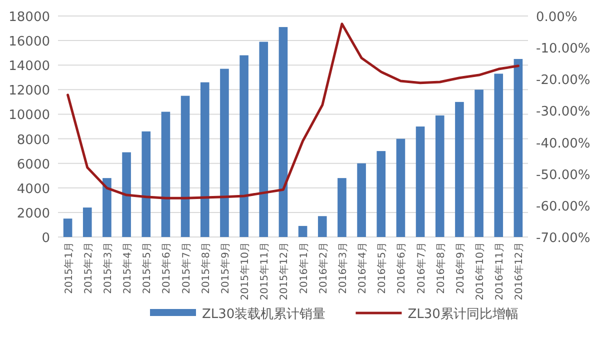  What do you see at coordinates (480, 271) in the screenshot?
I see `x-tick-label: 2016年10月` at bounding box center [480, 271].